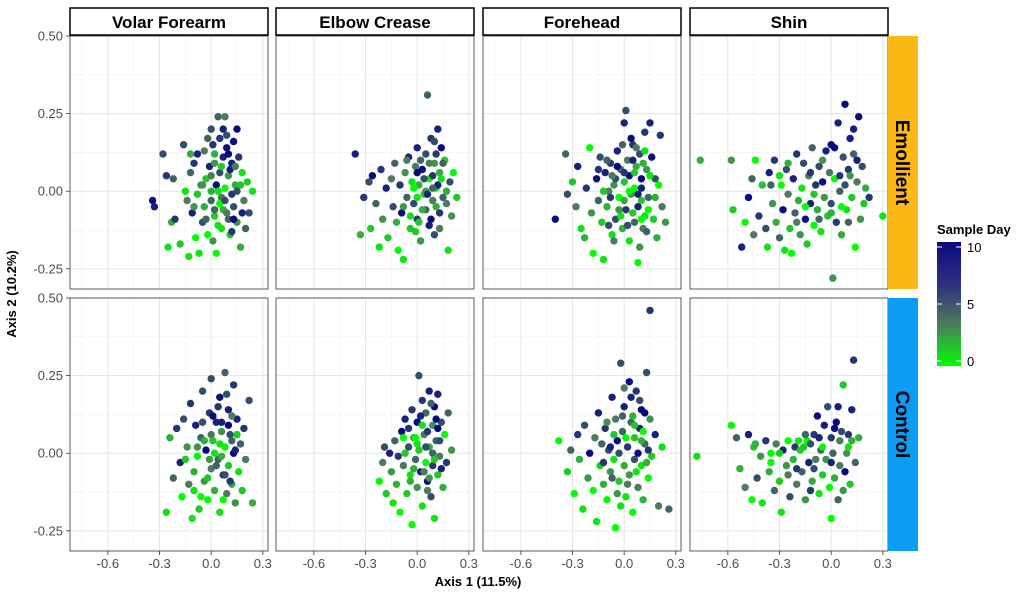  I want to click on column-strip-3: Shin, so click(789, 21).